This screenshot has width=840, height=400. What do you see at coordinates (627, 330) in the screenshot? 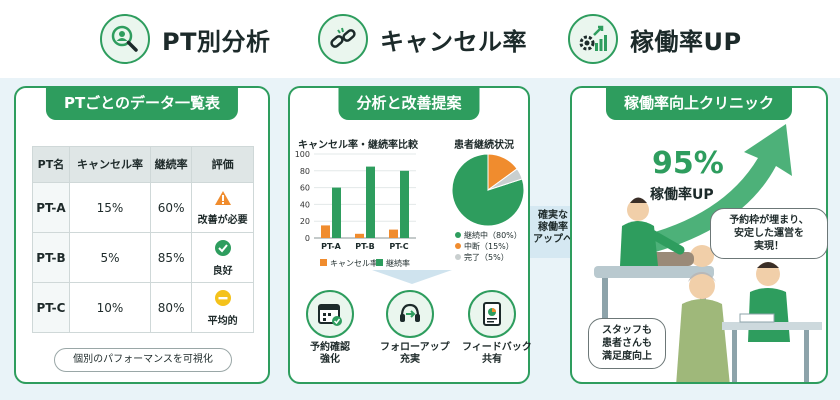
I see `bubble-line: スタッフも` at bounding box center [627, 330].